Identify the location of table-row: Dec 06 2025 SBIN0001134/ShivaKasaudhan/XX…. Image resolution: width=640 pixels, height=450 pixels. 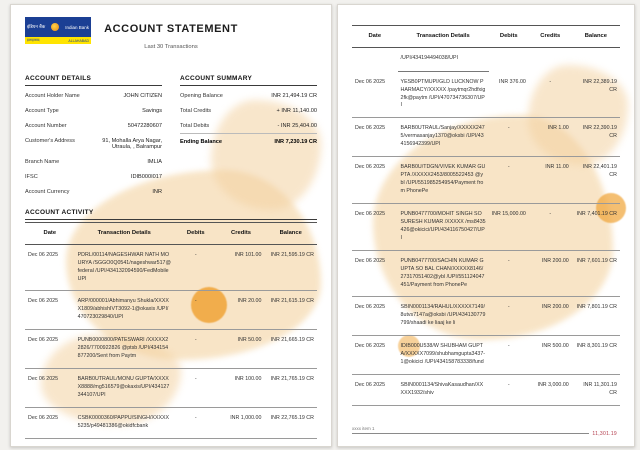
(486, 390).